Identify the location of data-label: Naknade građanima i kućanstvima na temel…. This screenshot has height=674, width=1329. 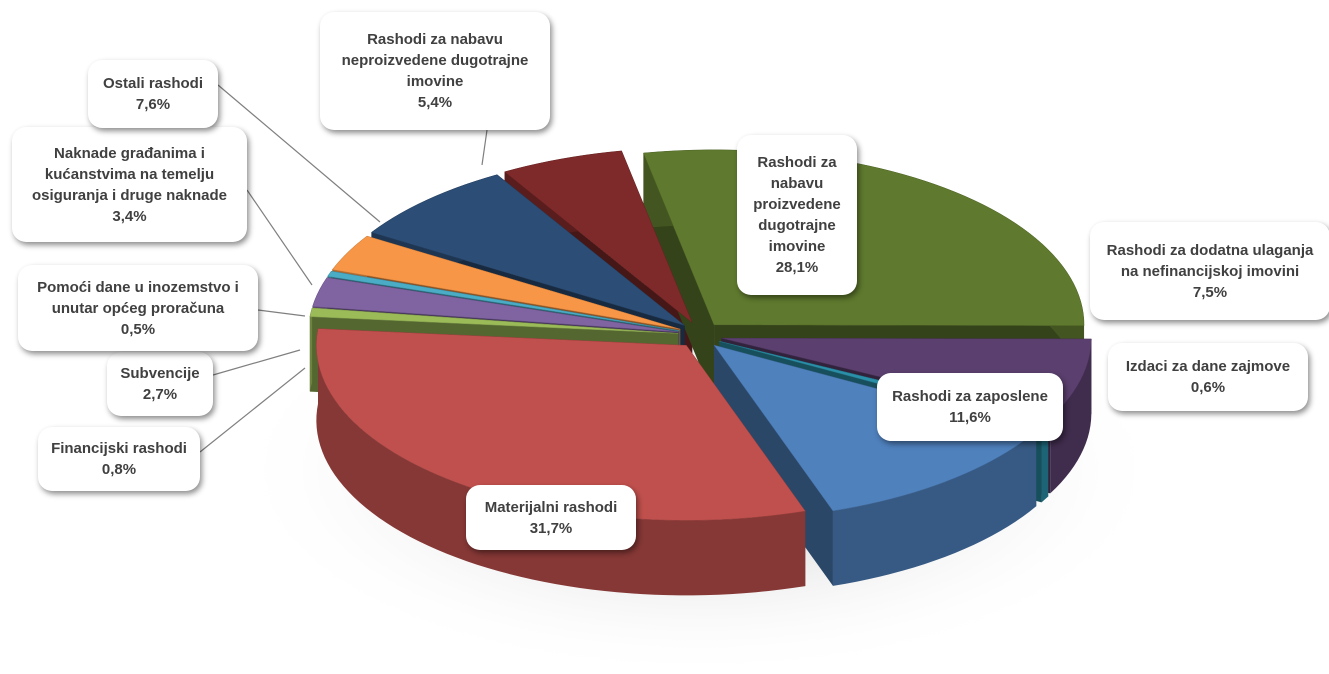
(129, 184).